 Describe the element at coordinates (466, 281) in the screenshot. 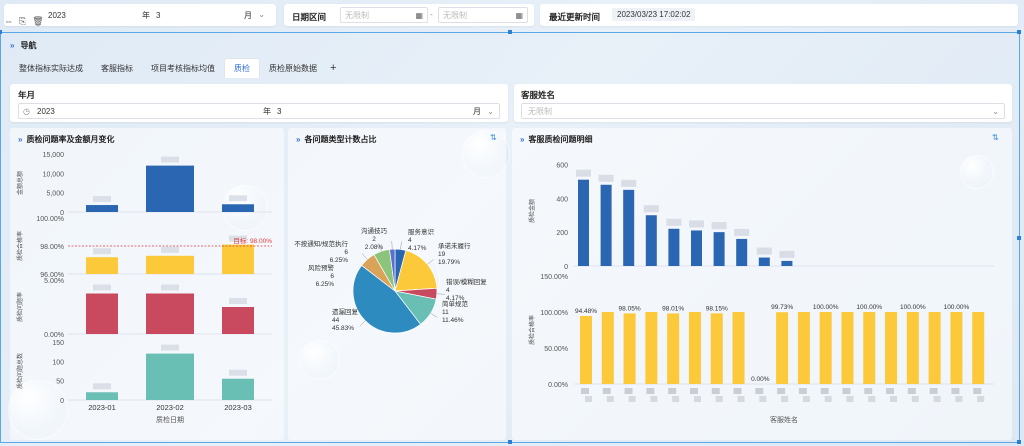

I see `pie-label: 错误/模糊回复` at that location.